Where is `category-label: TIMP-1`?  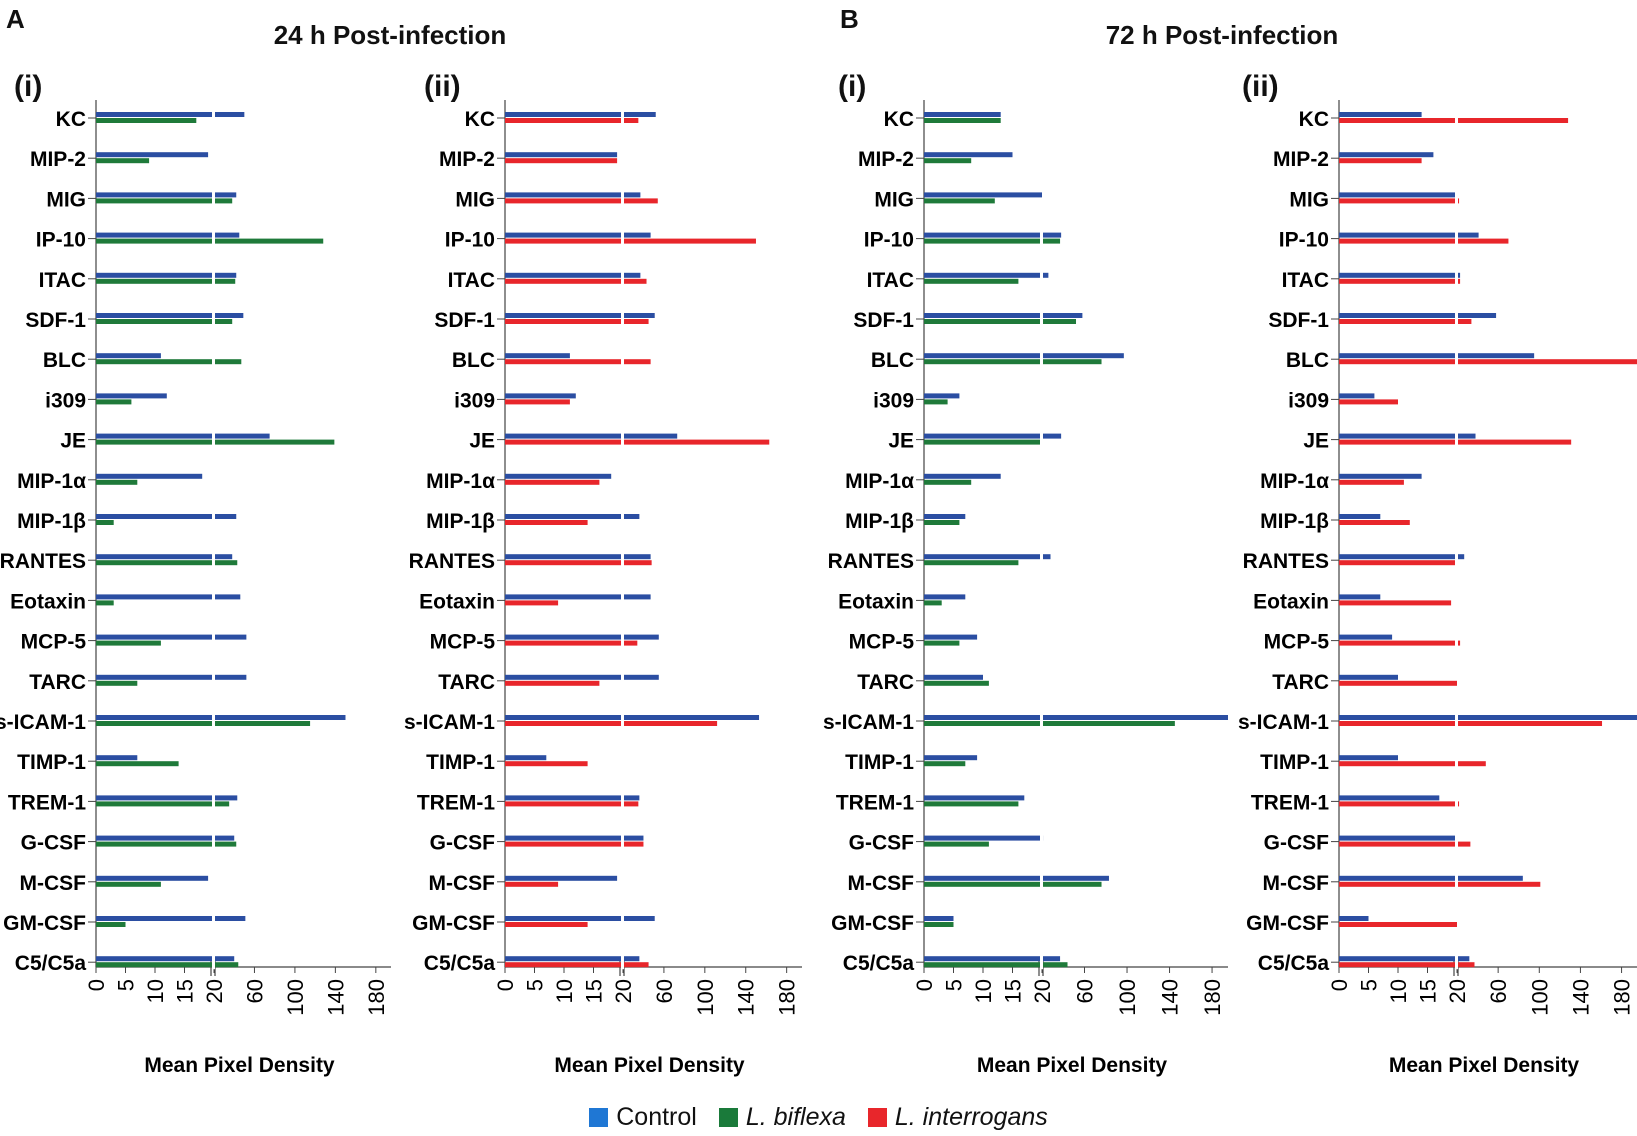 category-label: TIMP-1 is located at coordinates (51, 762).